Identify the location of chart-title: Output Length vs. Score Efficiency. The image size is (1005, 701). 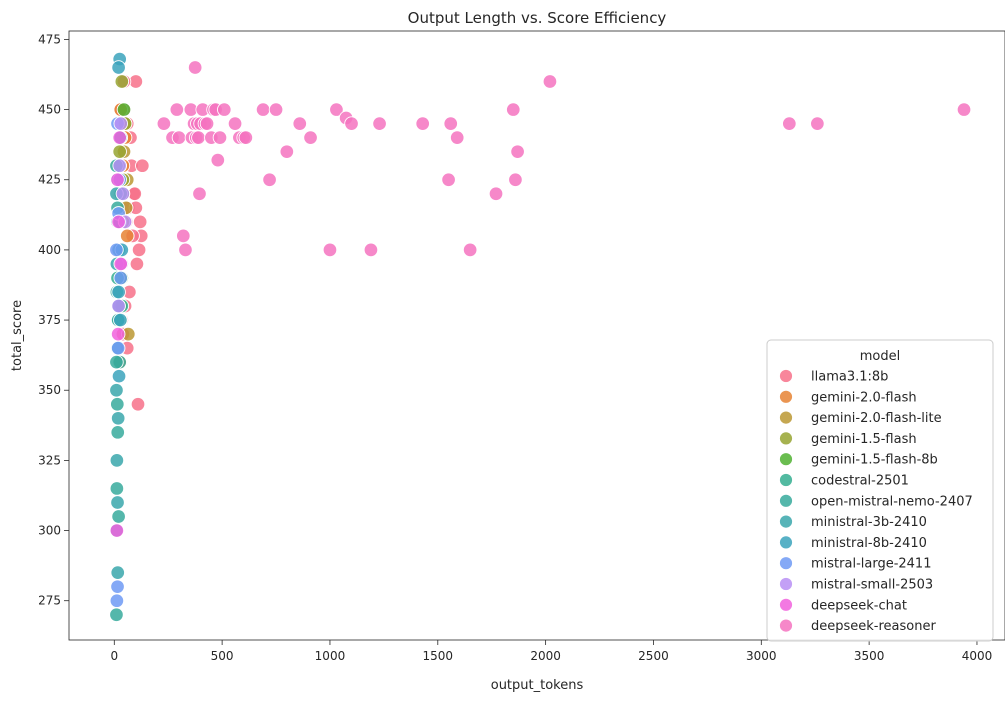
(537, 18).